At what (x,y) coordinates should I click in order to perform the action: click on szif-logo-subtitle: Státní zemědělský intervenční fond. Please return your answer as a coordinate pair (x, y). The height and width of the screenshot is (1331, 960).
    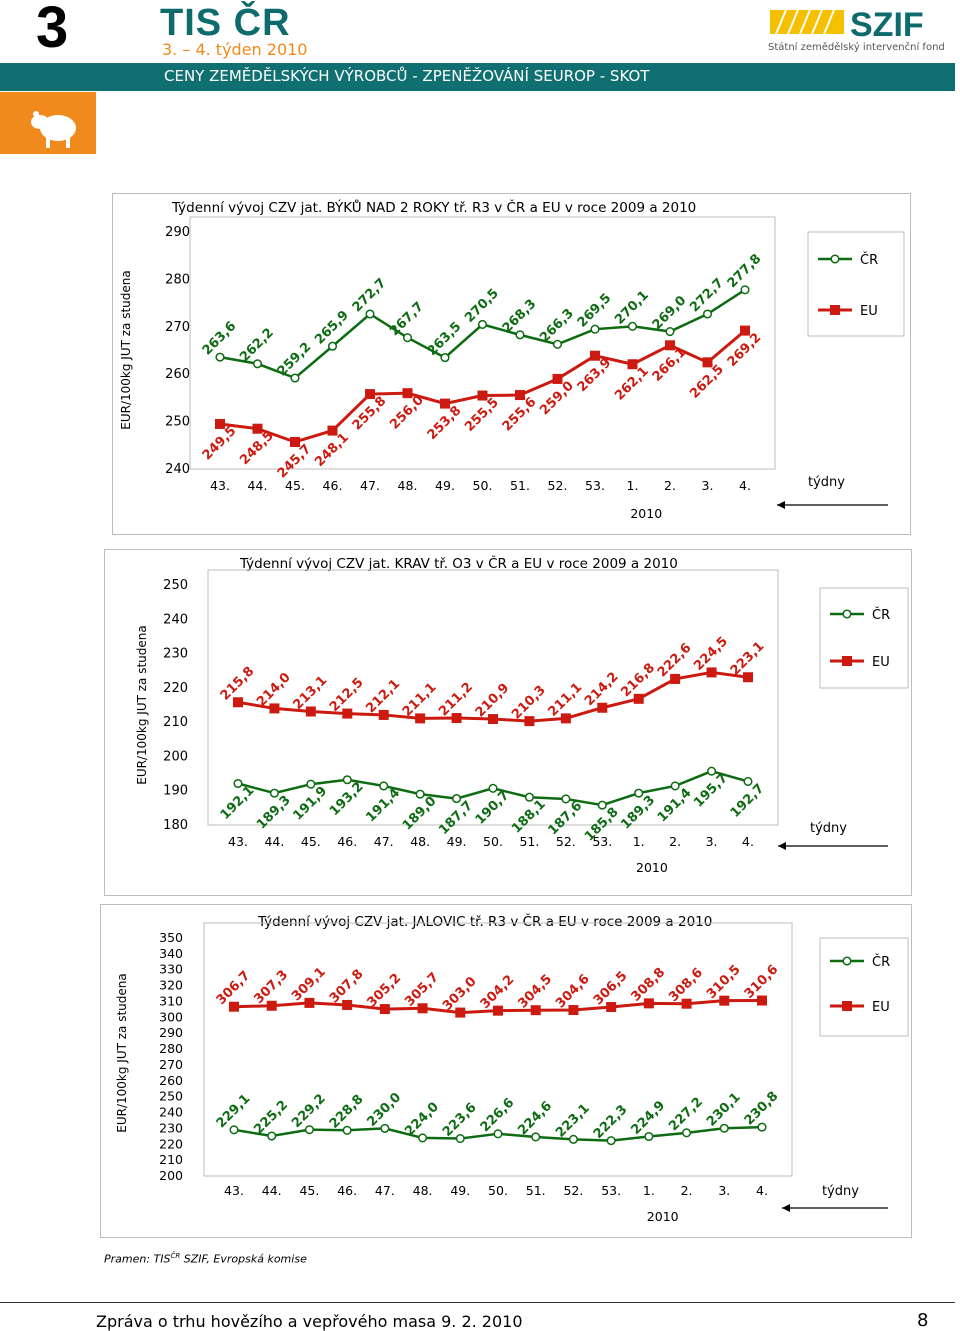
    Looking at the image, I should click on (856, 47).